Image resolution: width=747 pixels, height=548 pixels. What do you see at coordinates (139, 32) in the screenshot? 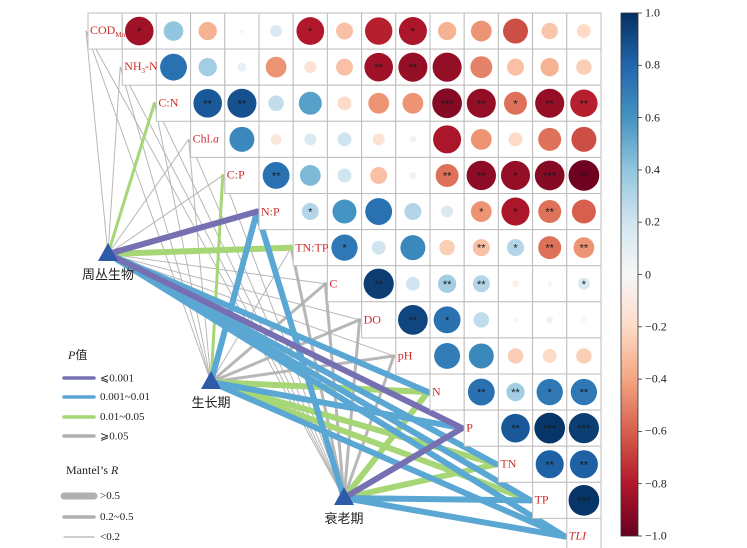
I see `sig-stars-0-1: *` at bounding box center [139, 32].